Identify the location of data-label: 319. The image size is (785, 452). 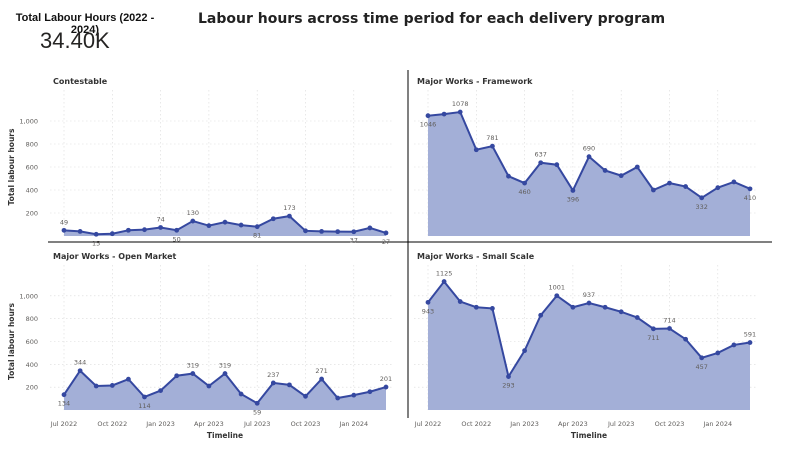
(193, 366).